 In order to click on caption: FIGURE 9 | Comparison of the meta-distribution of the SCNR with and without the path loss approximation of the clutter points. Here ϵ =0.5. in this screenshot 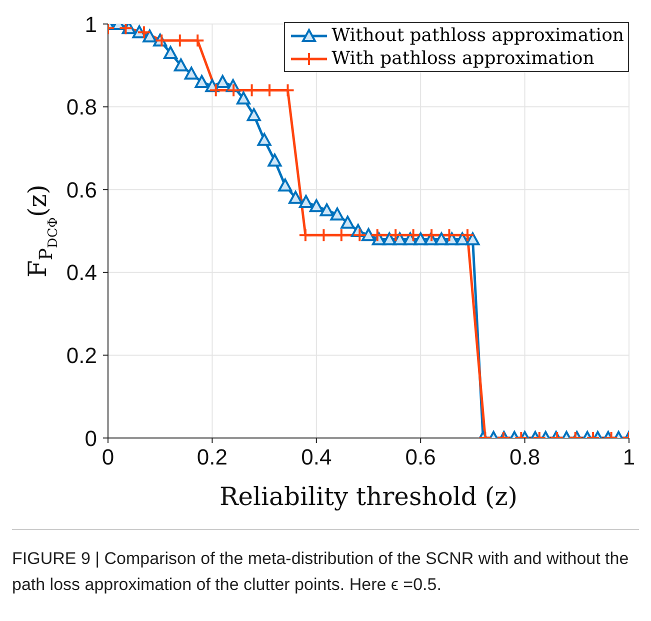, I will do `click(321, 572)`.